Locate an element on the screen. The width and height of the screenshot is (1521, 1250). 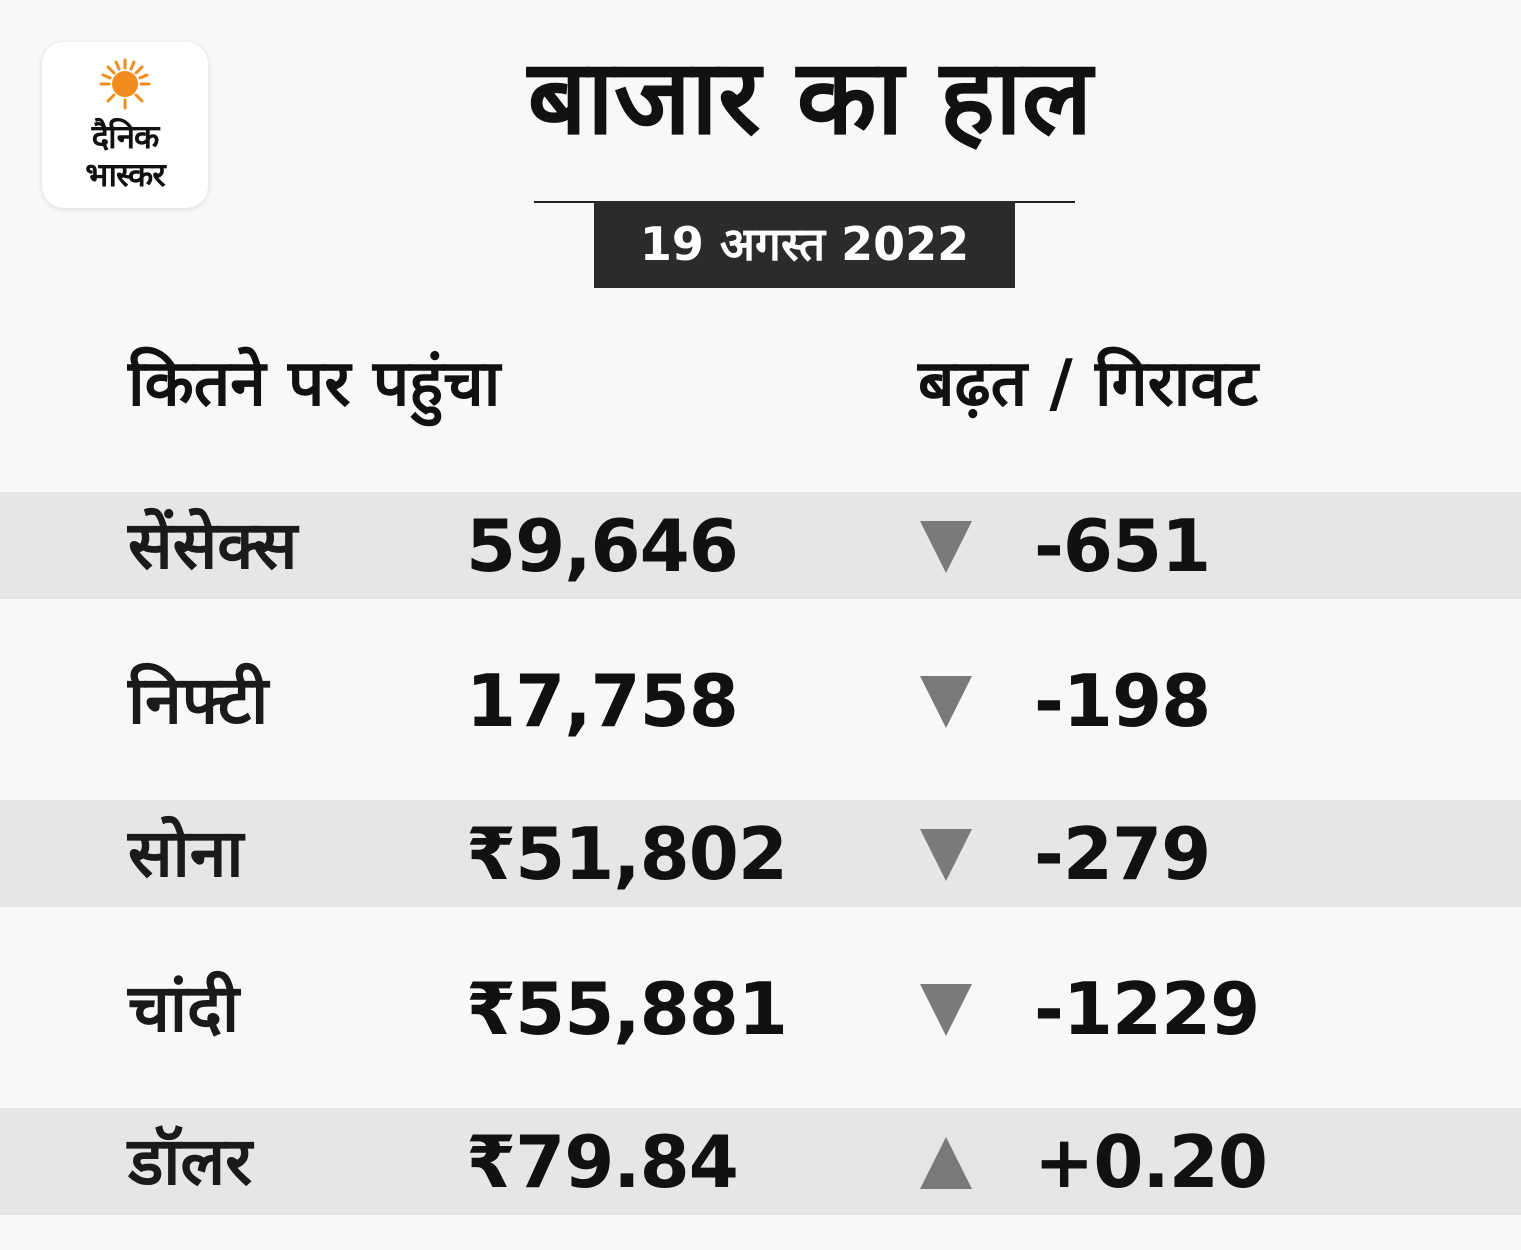
logo-line-1: दैनिक is located at coordinates (125, 136).